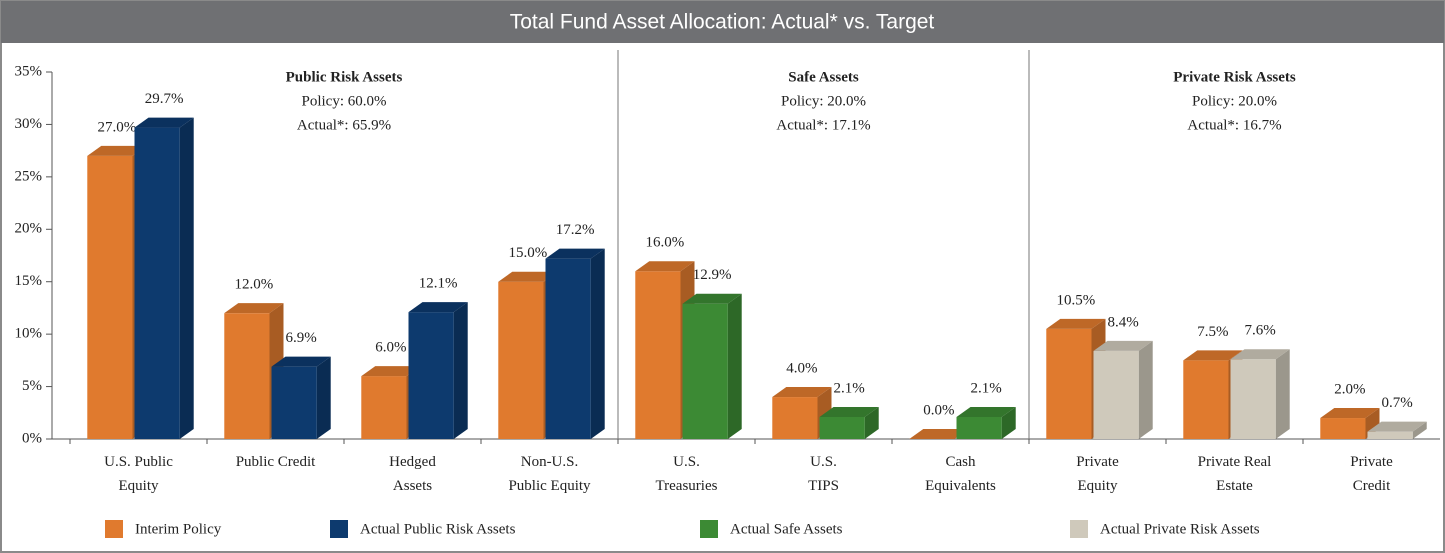 The image size is (1445, 553). Describe the element at coordinates (1396, 403) in the screenshot. I see `value-label: 0.7%` at that location.